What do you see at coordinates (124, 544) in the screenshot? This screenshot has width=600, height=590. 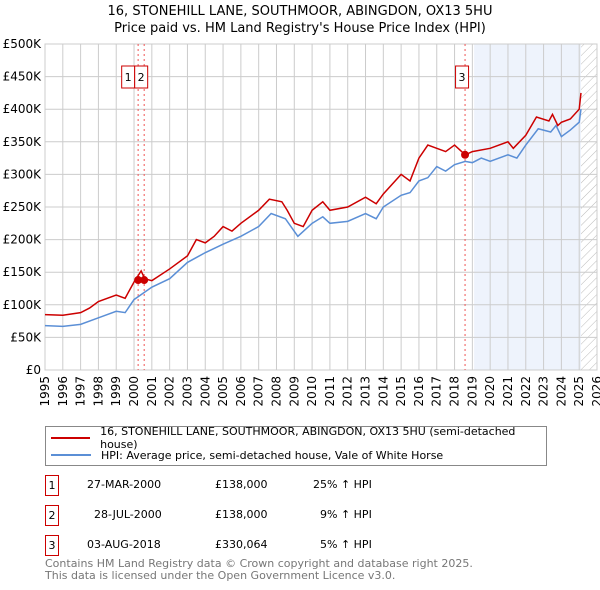 I see `transaction-date: 03-AUG-2018` at bounding box center [124, 544].